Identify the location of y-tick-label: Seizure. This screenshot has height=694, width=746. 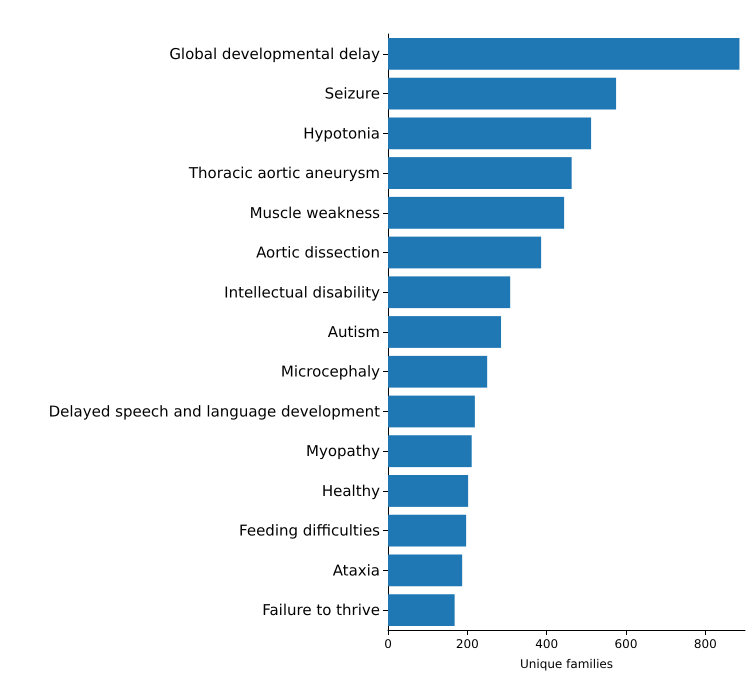
(352, 93).